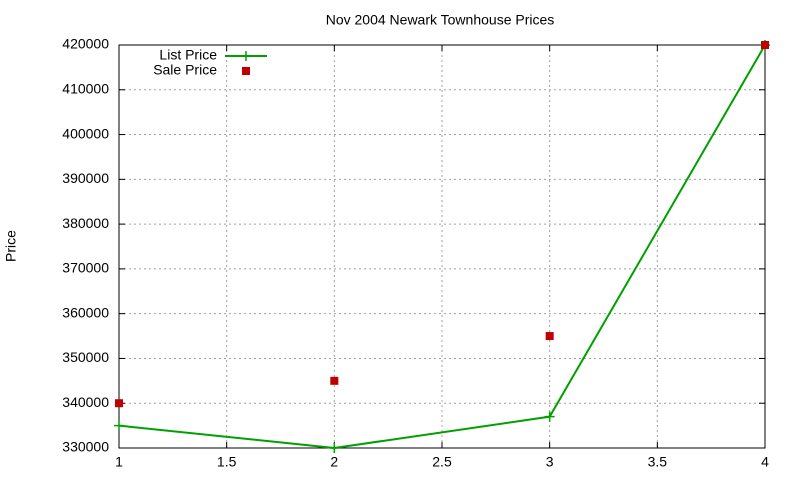 This screenshot has width=800, height=480. What do you see at coordinates (11, 246) in the screenshot?
I see `y-axis-label: Price` at bounding box center [11, 246].